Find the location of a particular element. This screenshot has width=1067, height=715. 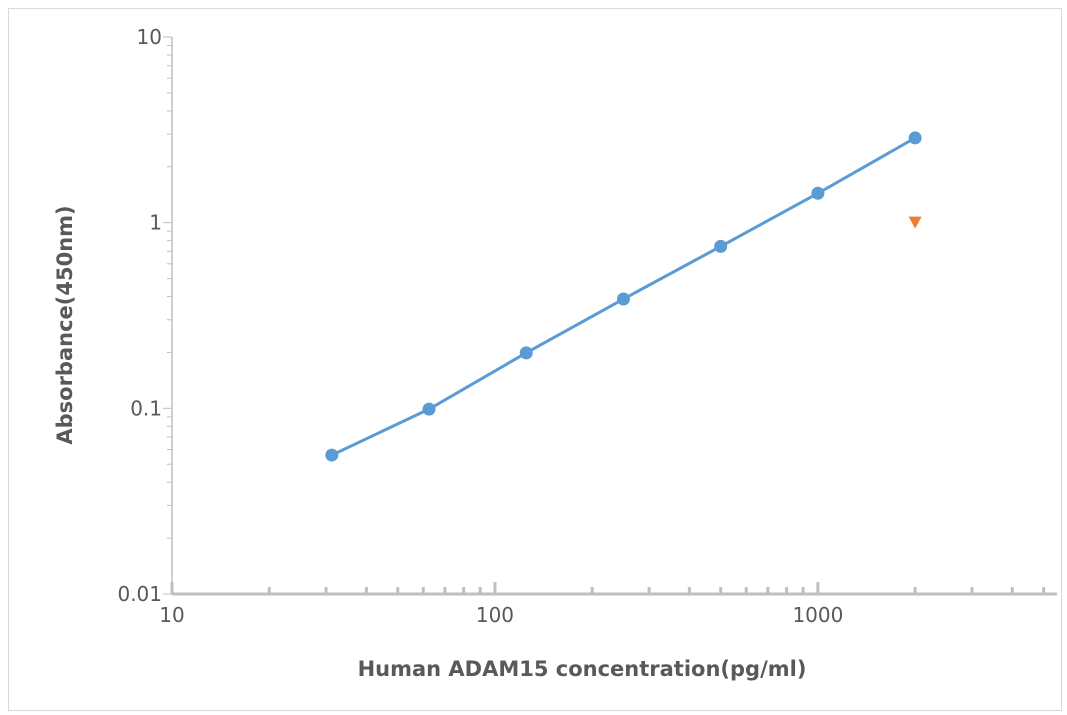

y-tick-label: 10 is located at coordinates (149, 37).